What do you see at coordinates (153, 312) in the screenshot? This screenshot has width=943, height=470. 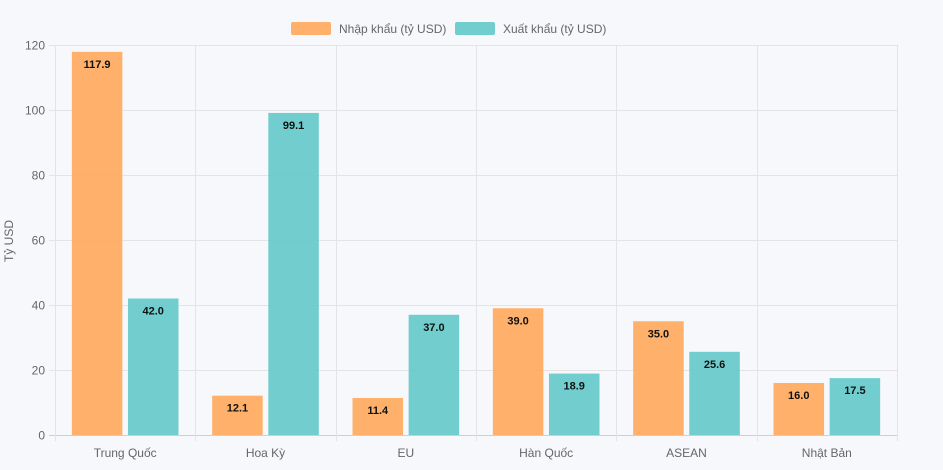 I see `data-label-export-trung-quoc: 42.0` at bounding box center [153, 312].